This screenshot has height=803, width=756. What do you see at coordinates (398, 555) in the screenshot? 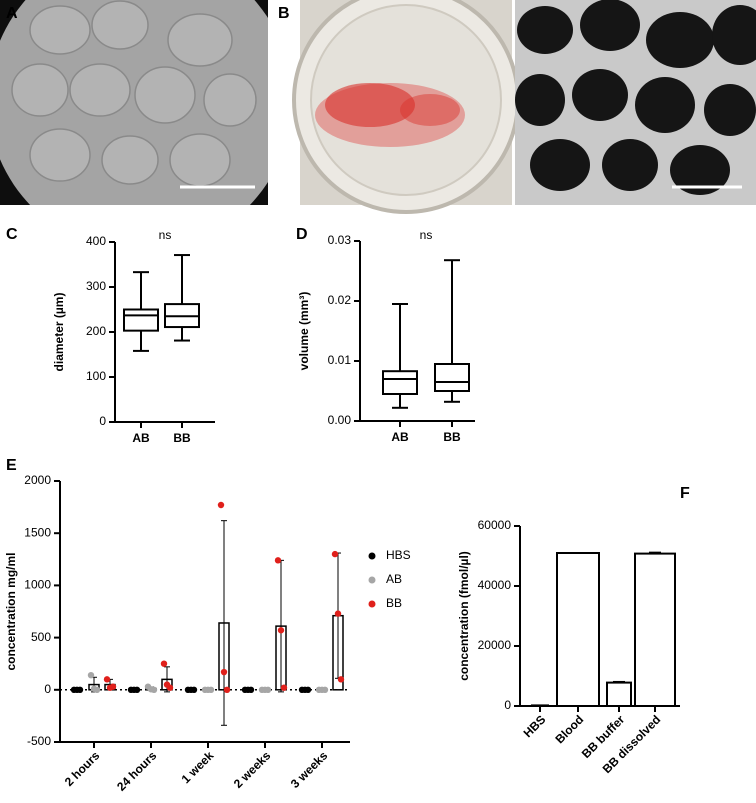
I see `legend-label: HBS` at bounding box center [398, 555].